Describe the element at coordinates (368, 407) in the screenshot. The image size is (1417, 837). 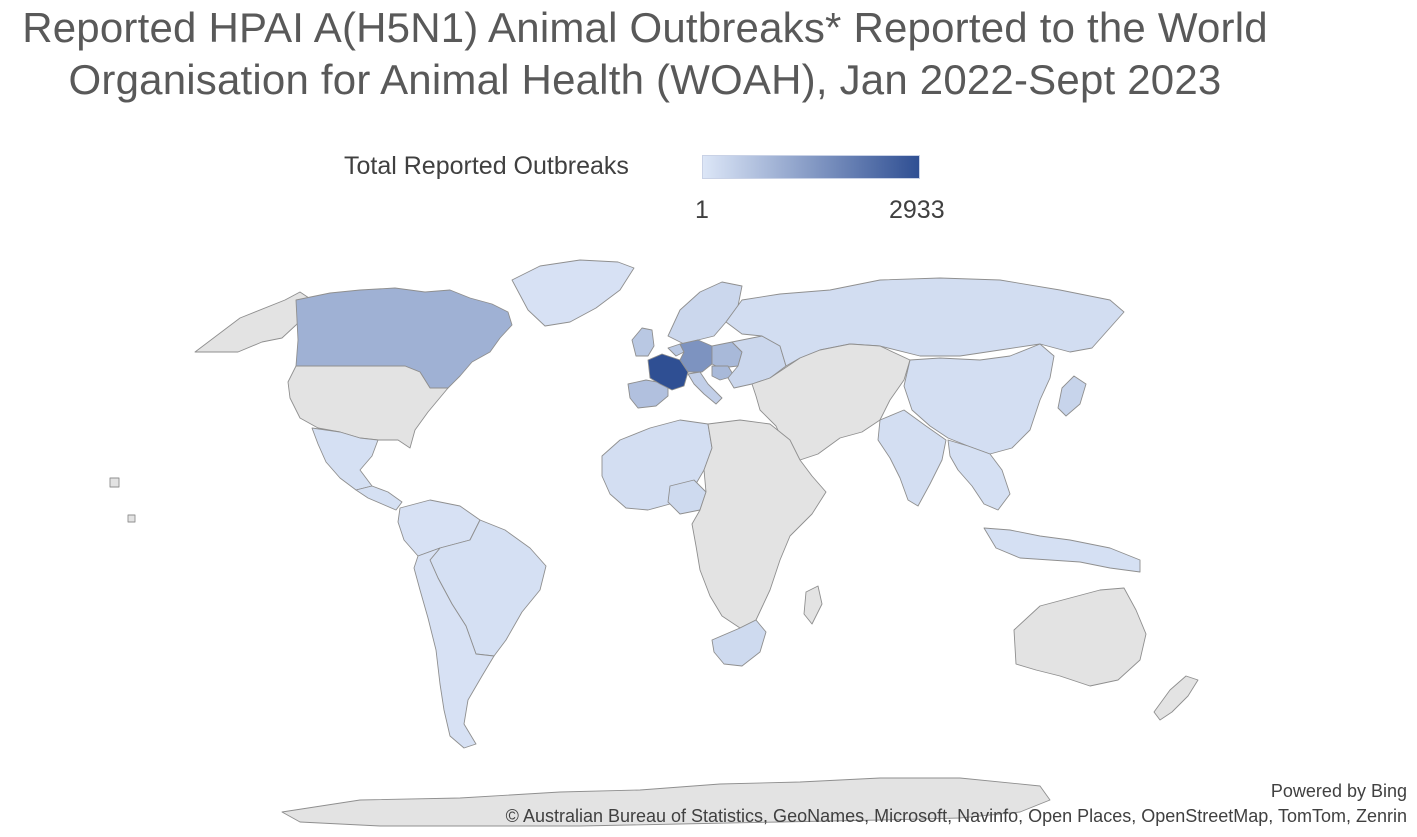
I see `usa` at that location.